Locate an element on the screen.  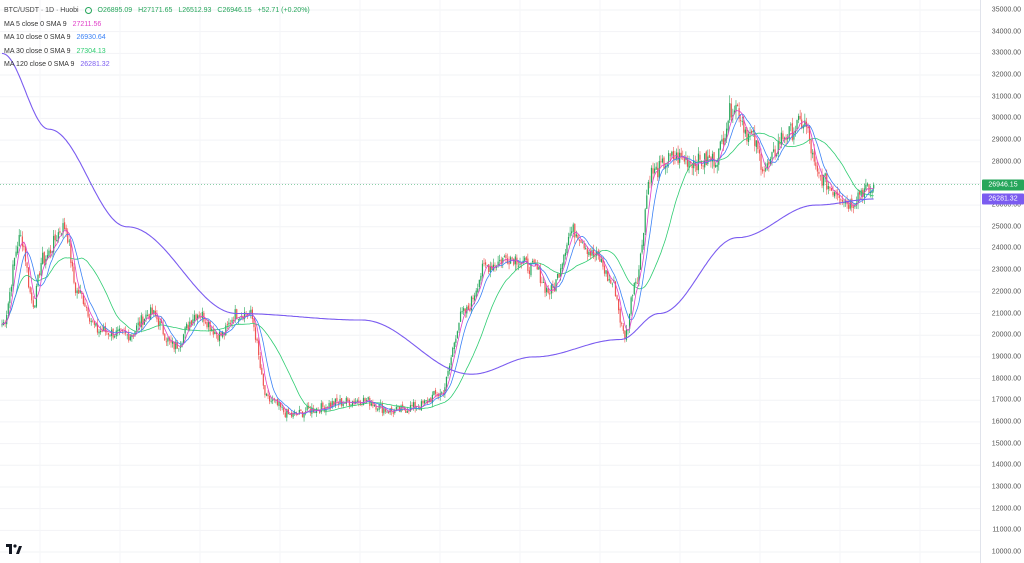
price-tick-label: 16000.00 is located at coordinates (1006, 422).